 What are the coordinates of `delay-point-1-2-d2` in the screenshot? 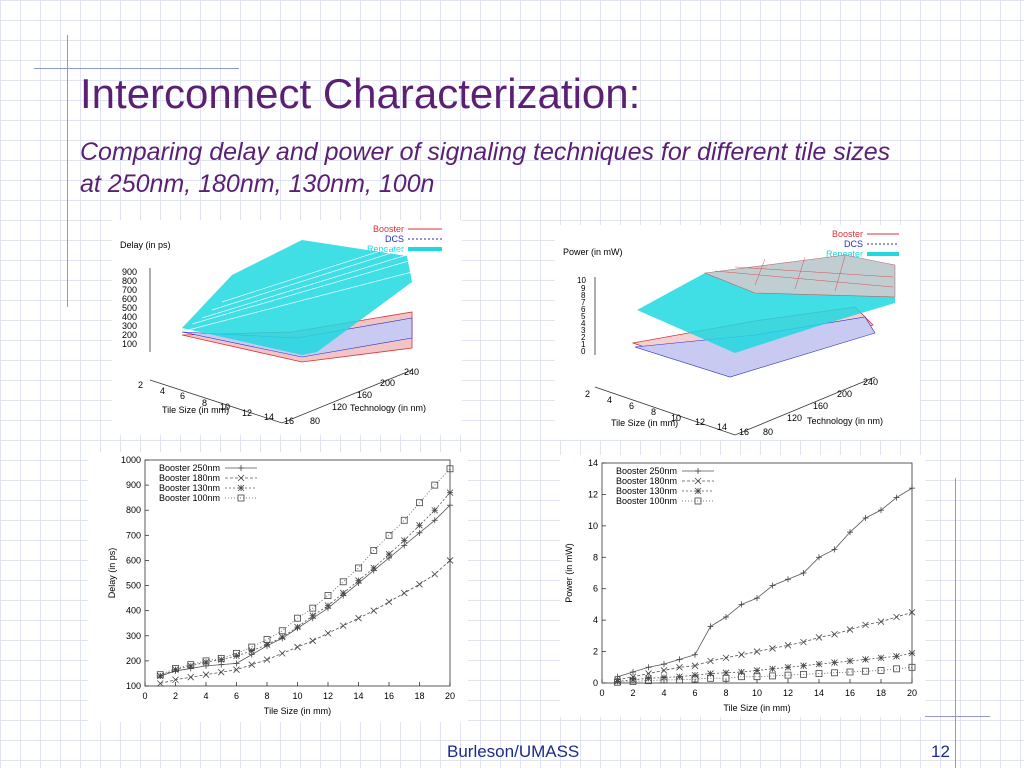 It's located at (191, 677).